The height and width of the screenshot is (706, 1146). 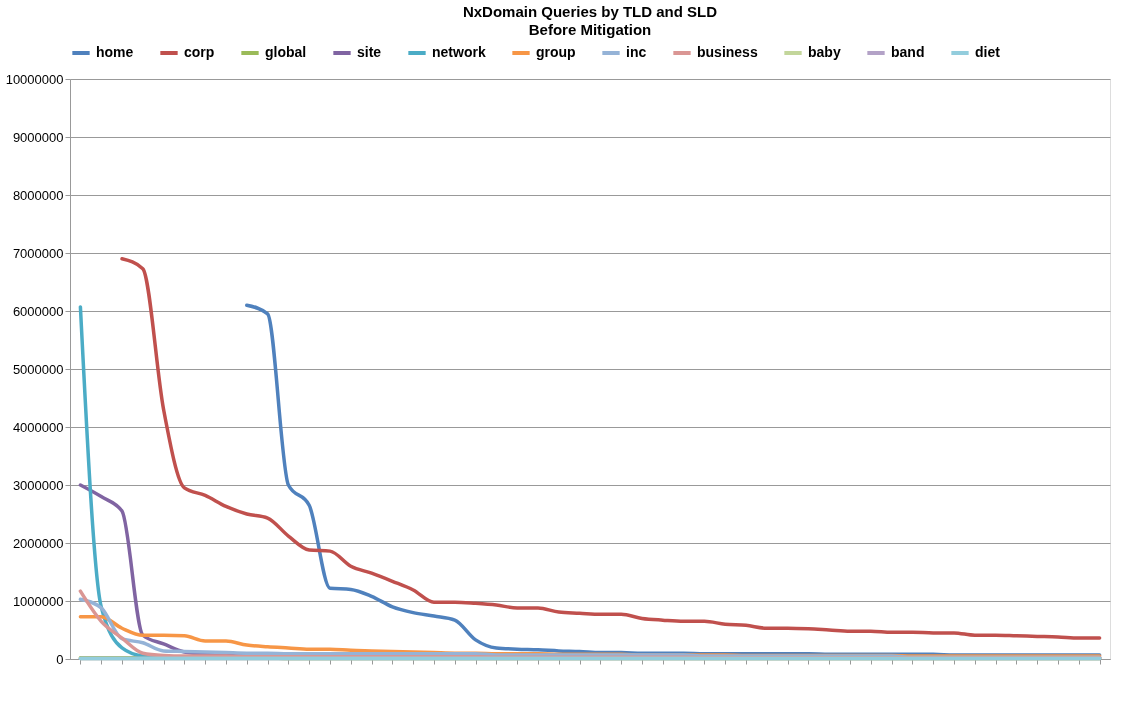 I want to click on legend-label: home, so click(x=115, y=52).